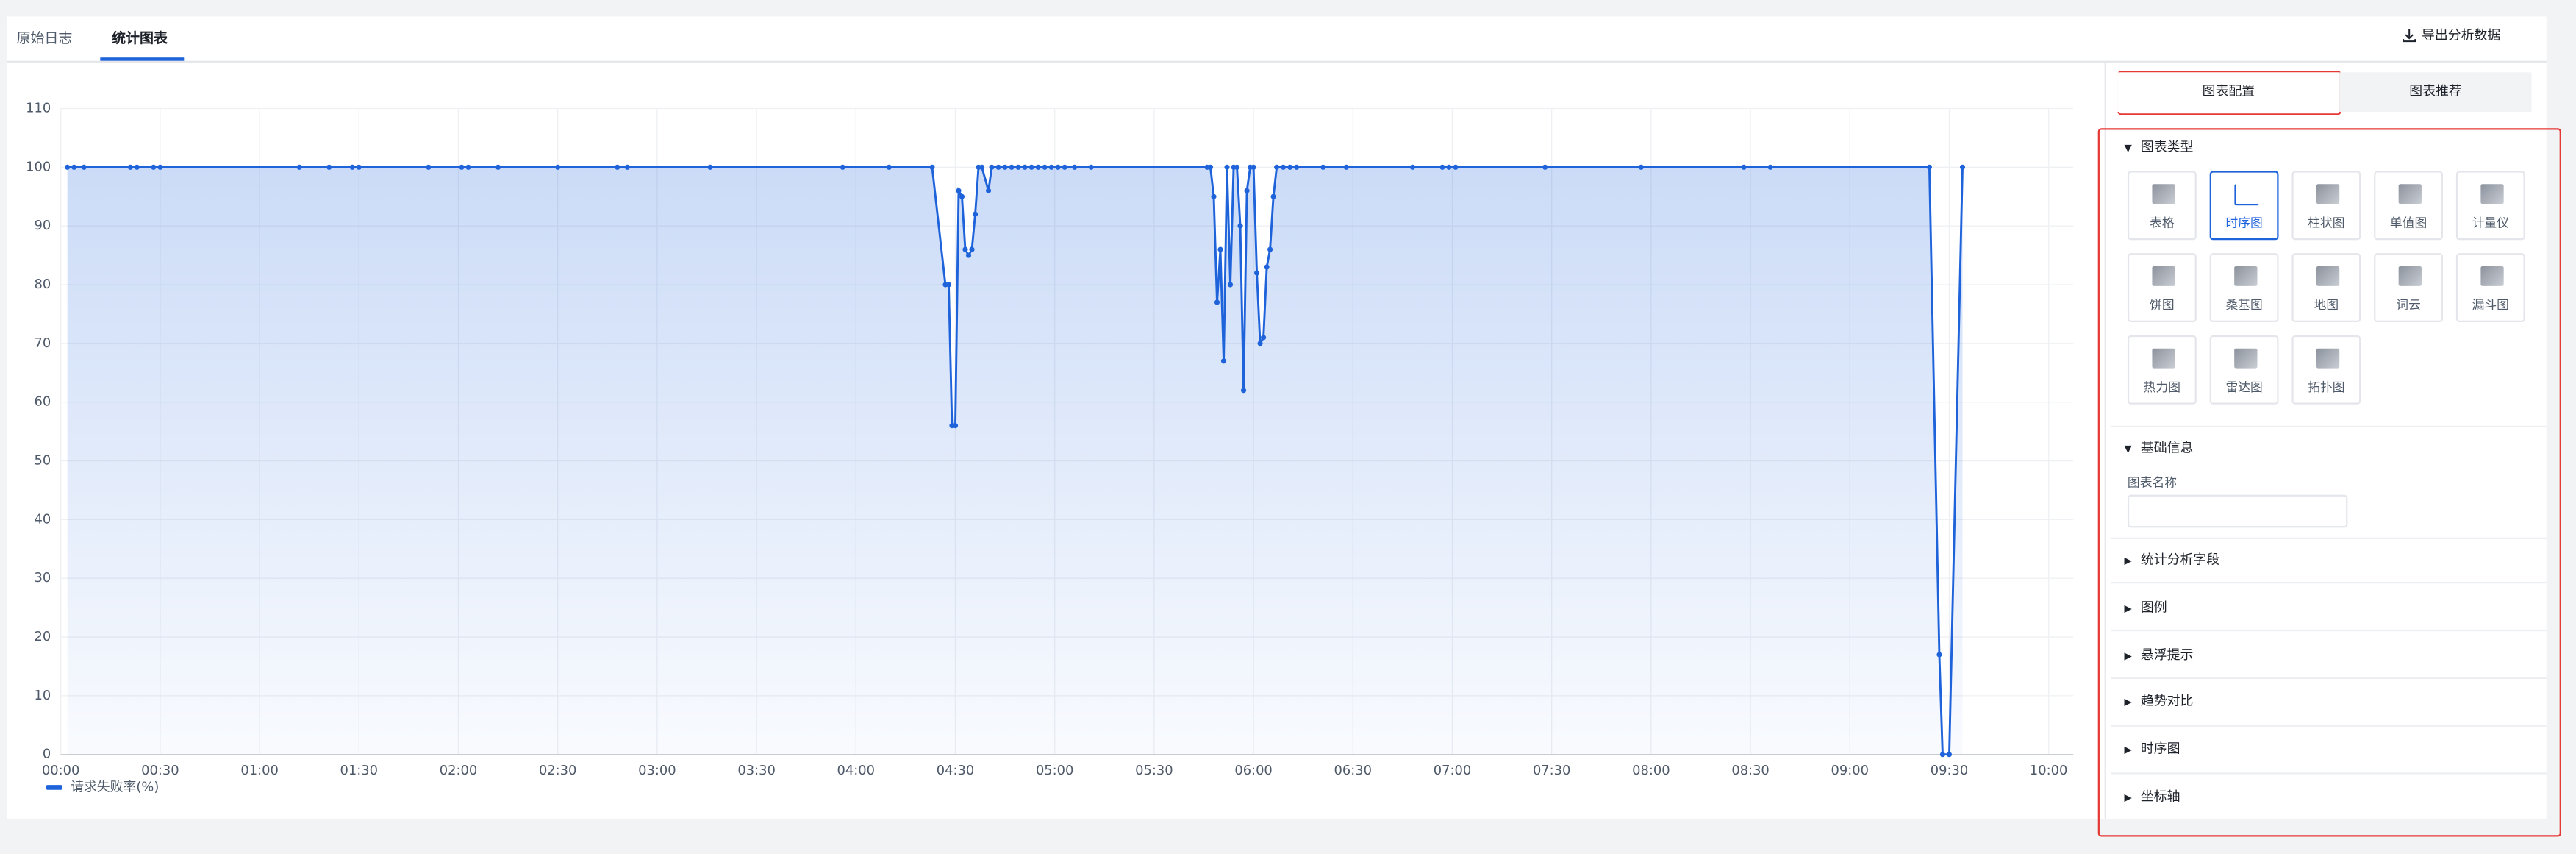 Image resolution: width=2576 pixels, height=854 pixels. I want to click on x-tick-label: 01:00, so click(259, 770).